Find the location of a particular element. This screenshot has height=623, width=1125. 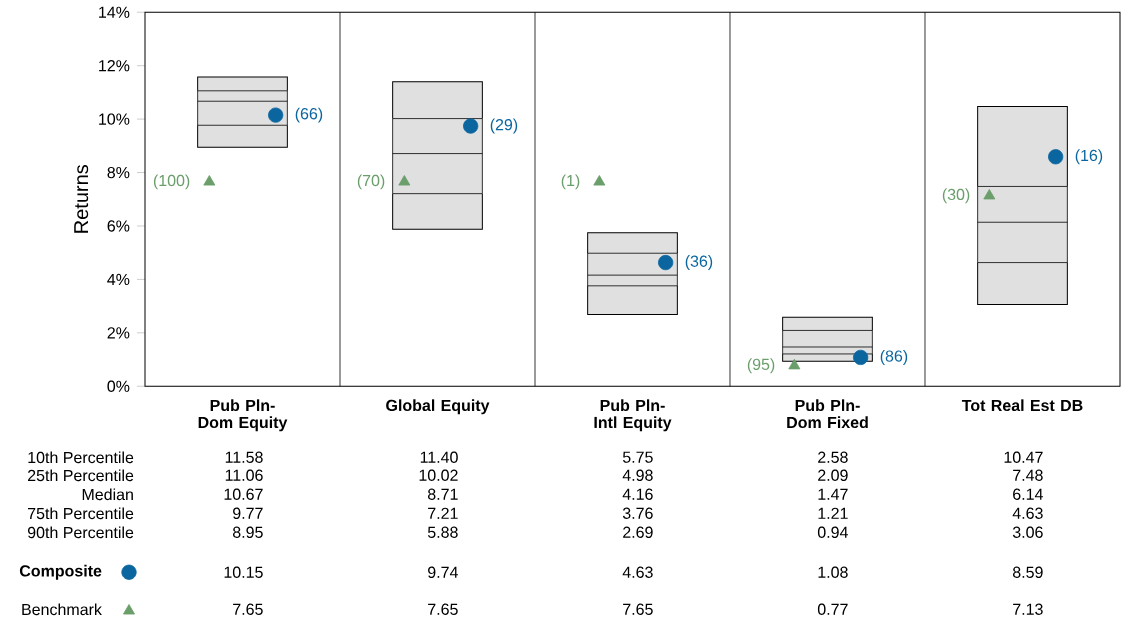

text: 0.94 is located at coordinates (832, 532).